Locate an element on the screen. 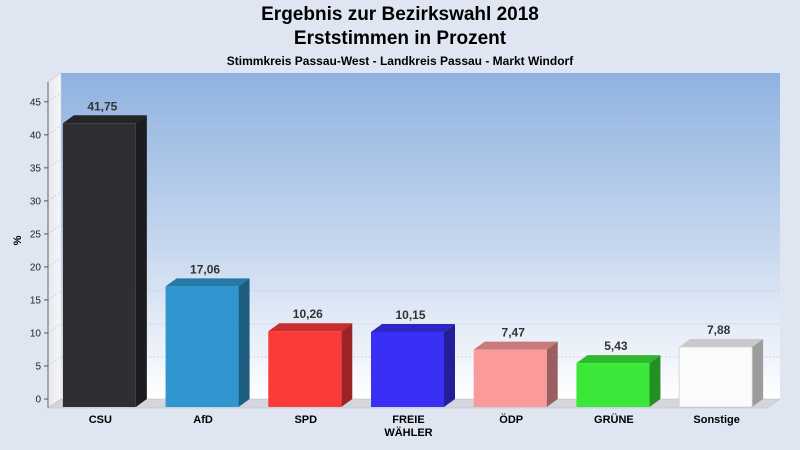 The image size is (800, 450). bar-value-label: 10,26 is located at coordinates (308, 314).